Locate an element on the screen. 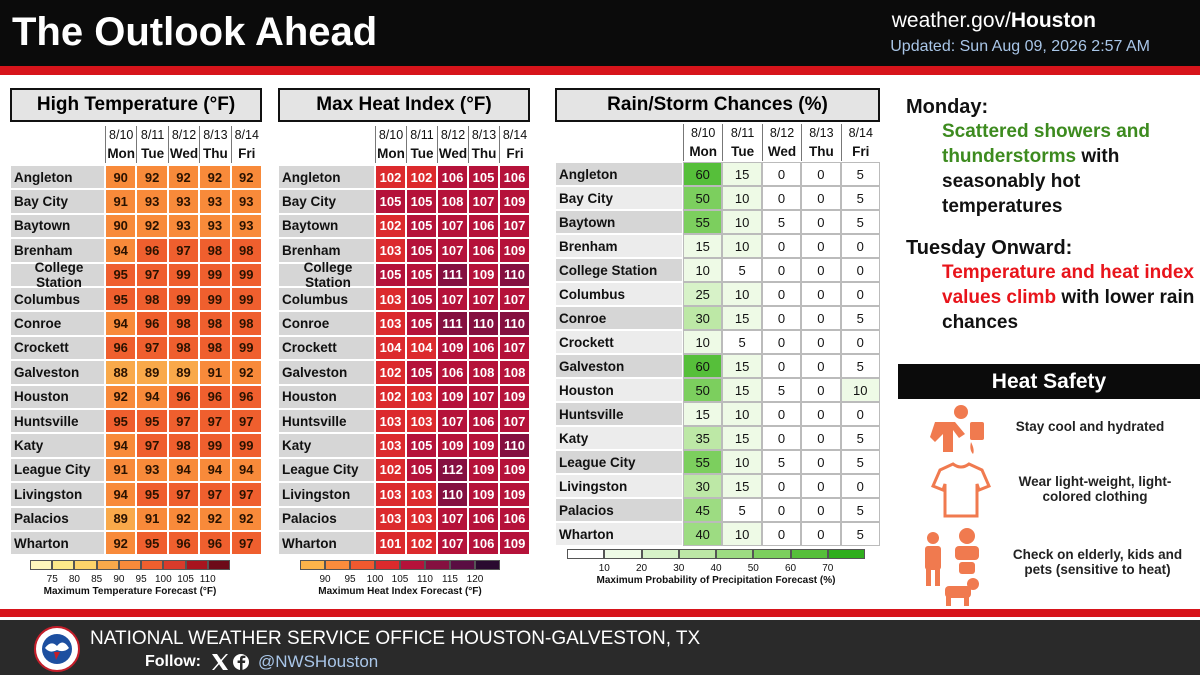 The height and width of the screenshot is (675, 1200). location-name: Galveston is located at coordinates (57, 372).